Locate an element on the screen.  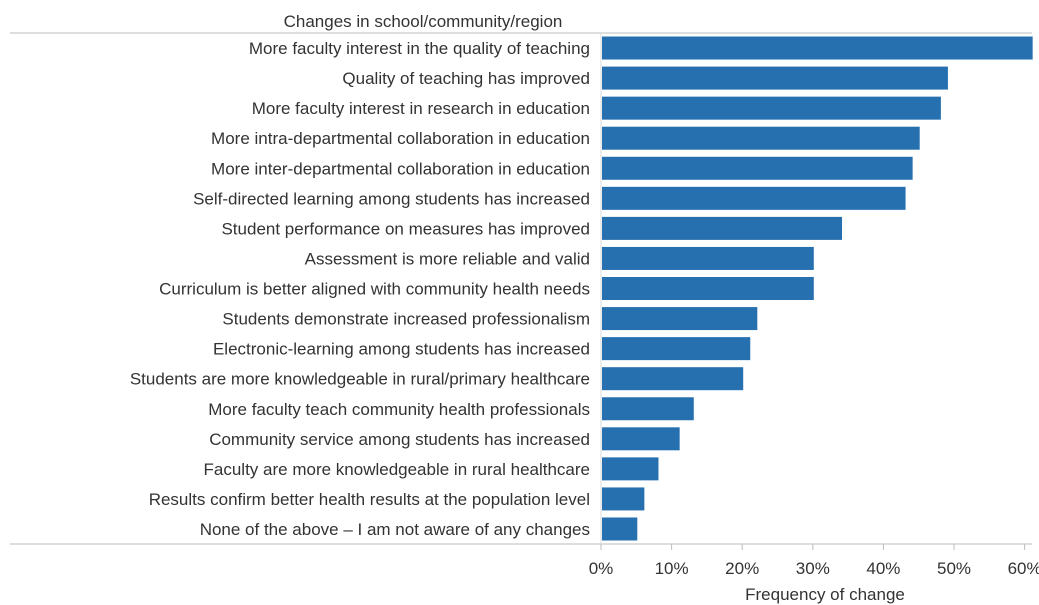
bar-faculty-are-more-knowledgeable-in-rural-healthcare is located at coordinates (630, 469).